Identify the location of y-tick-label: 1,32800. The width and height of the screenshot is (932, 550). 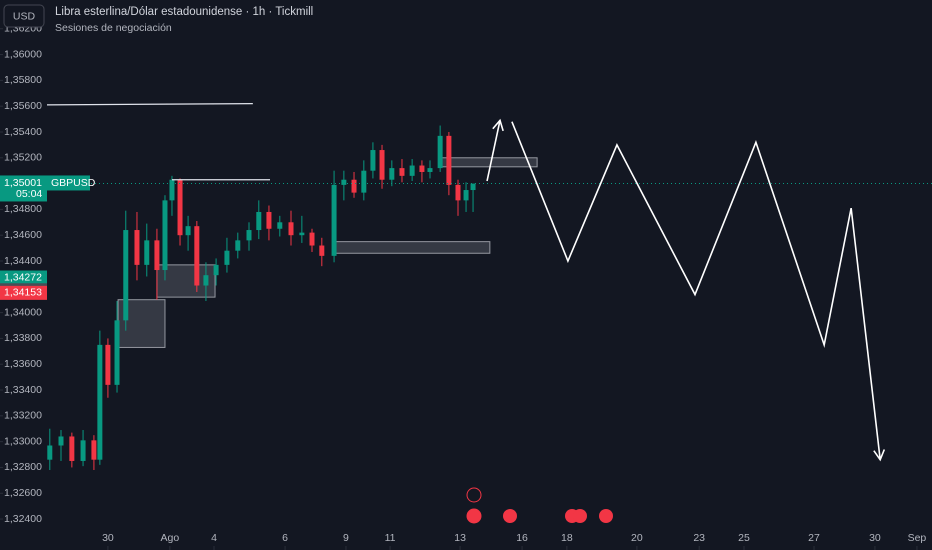
(23, 467).